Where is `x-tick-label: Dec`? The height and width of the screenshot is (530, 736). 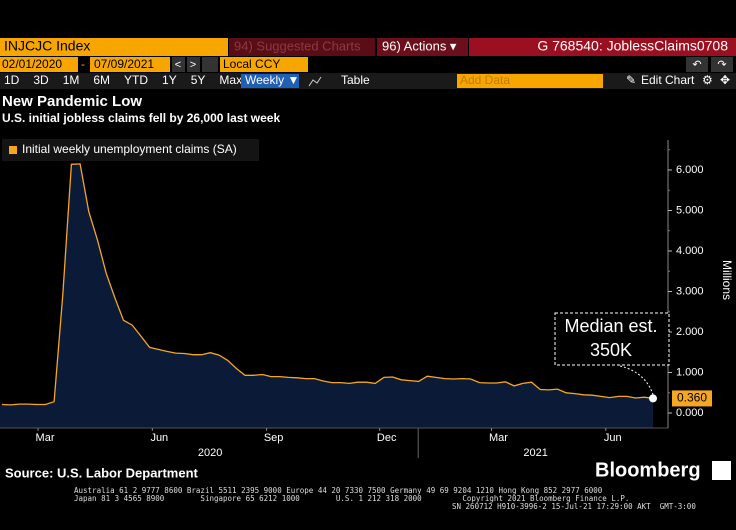
x-tick-label: Dec is located at coordinates (387, 438).